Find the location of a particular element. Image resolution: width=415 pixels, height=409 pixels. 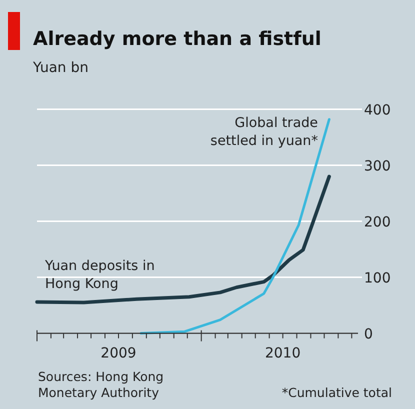

y-axis-title: Yuan bn is located at coordinates (60, 68).